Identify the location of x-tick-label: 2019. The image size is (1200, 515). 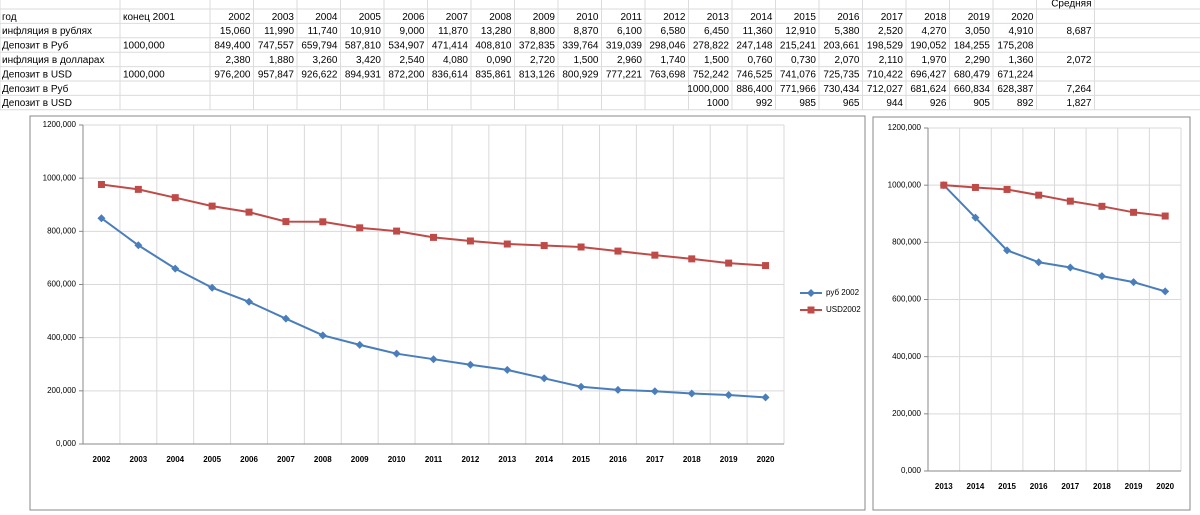
(1134, 486).